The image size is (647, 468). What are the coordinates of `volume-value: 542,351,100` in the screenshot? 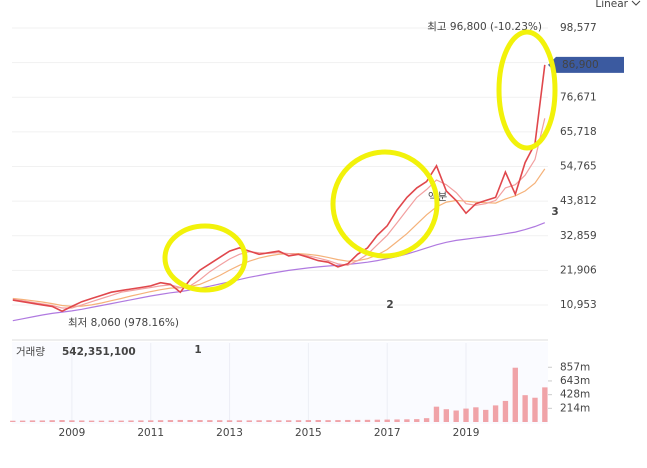 It's located at (99, 352).